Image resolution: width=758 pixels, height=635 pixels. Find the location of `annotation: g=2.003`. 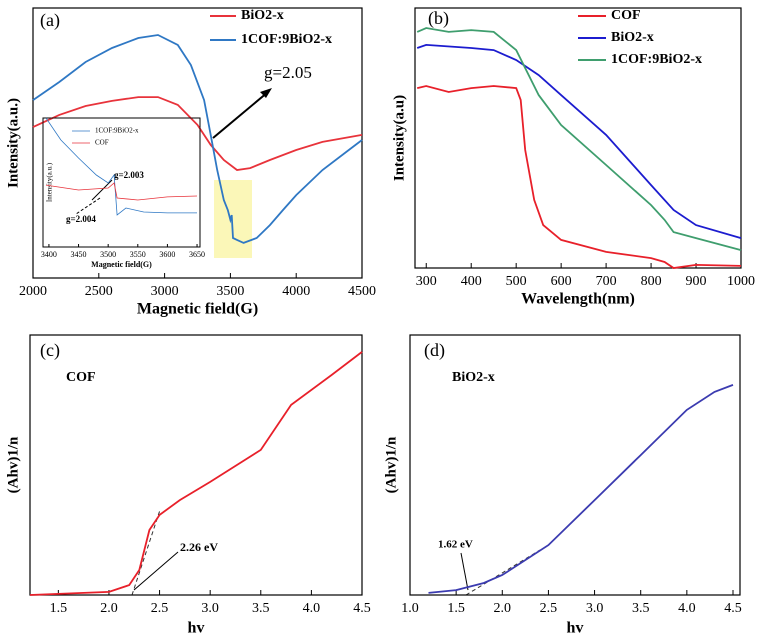

annotation: g=2.003 is located at coordinates (129, 175).